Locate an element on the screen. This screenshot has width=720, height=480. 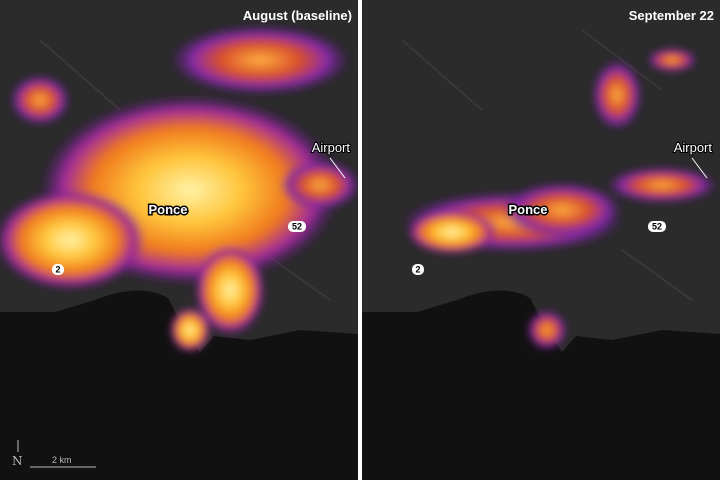
panel-title: September 22 is located at coordinates (671, 15).